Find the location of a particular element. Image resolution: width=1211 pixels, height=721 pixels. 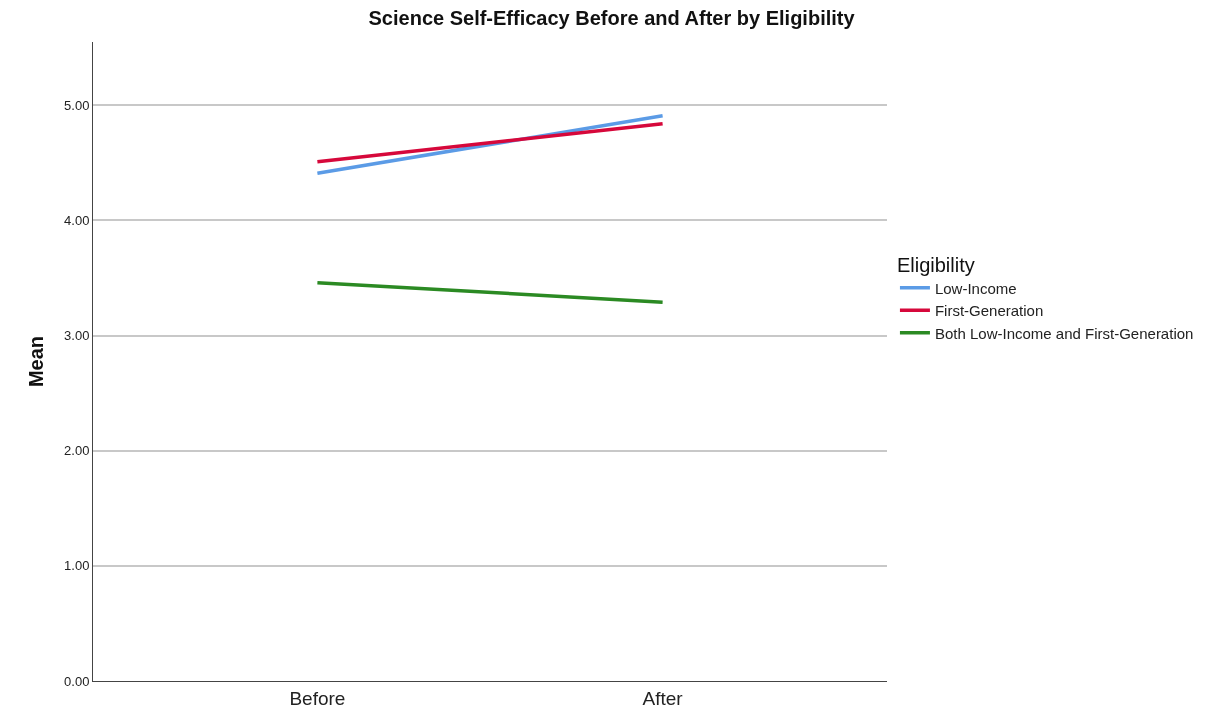

y-axis-title: Mean is located at coordinates (35, 361).